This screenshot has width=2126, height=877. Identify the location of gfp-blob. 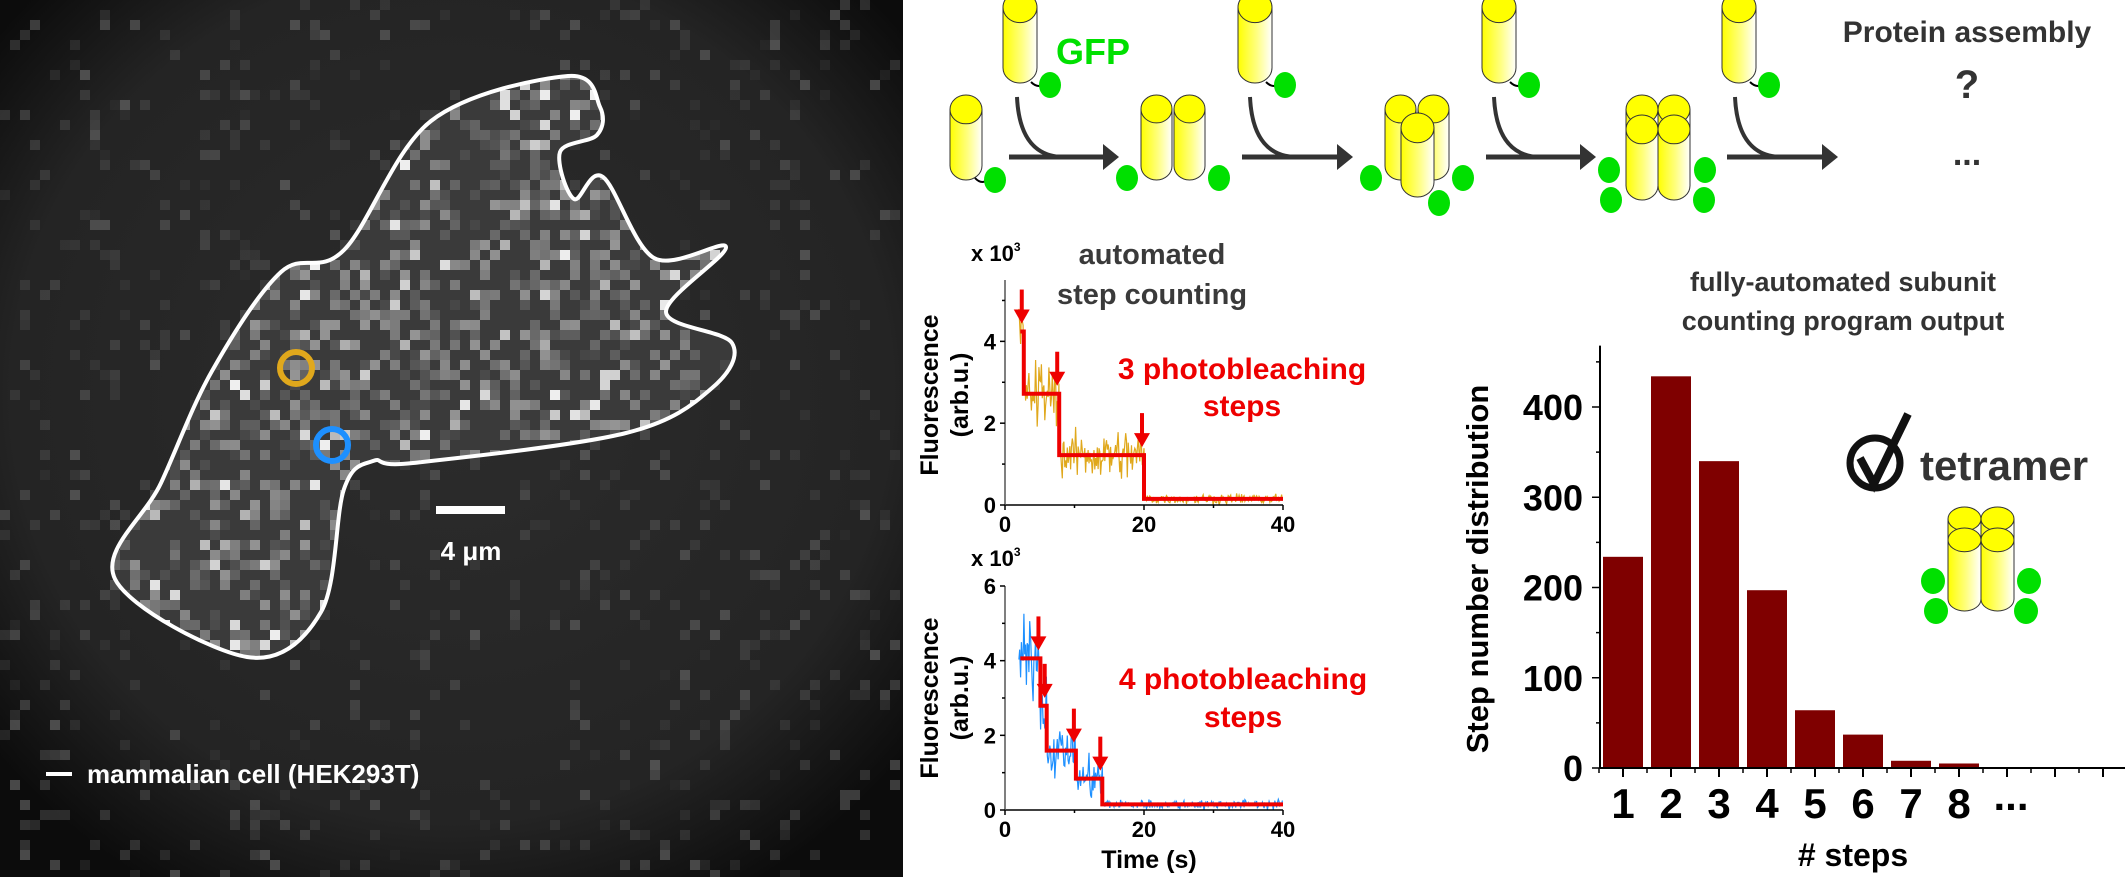
(1704, 200).